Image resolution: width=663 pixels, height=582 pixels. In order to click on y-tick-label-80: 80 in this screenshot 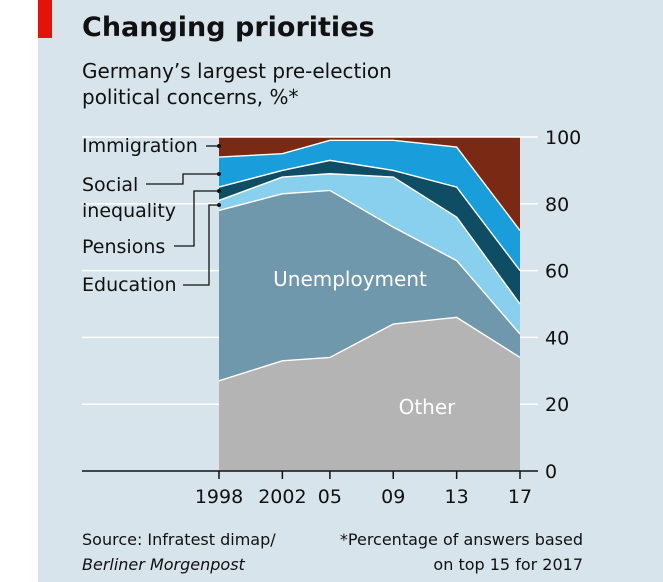, I will do `click(557, 205)`.